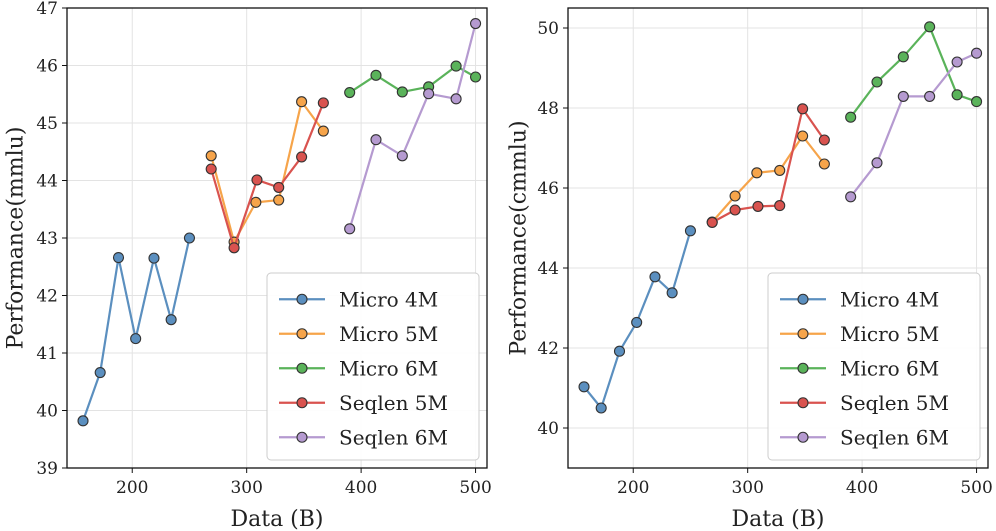 This screenshot has height=531, width=996. I want to click on legend-label: Micro 5M, so click(388, 334).